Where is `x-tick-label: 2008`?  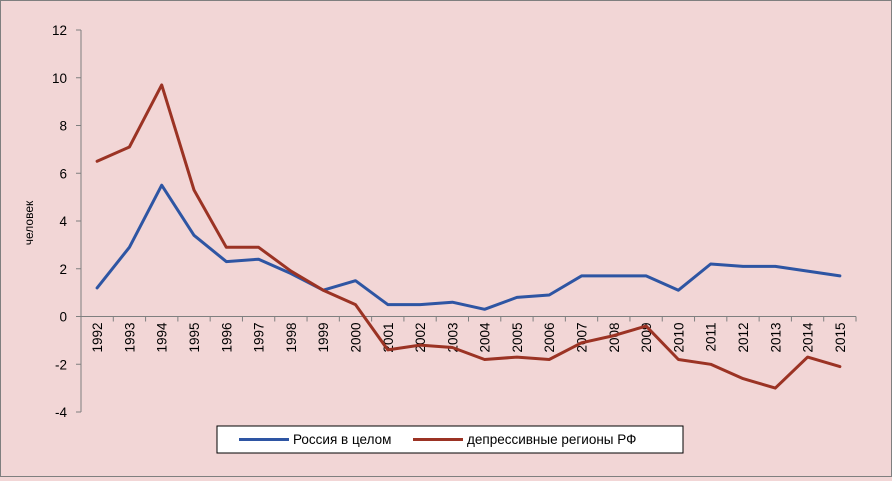 x-tick-label: 2008 is located at coordinates (614, 338).